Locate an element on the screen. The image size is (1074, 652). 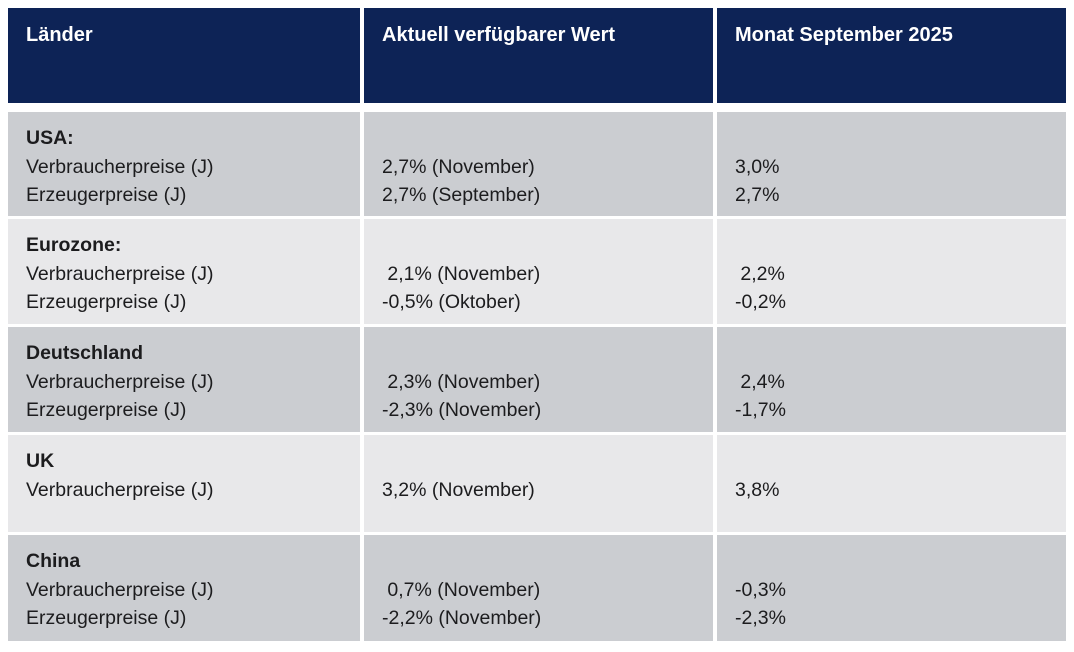
current-value-cell: 3,2% (November) is located at coordinates (538, 483).